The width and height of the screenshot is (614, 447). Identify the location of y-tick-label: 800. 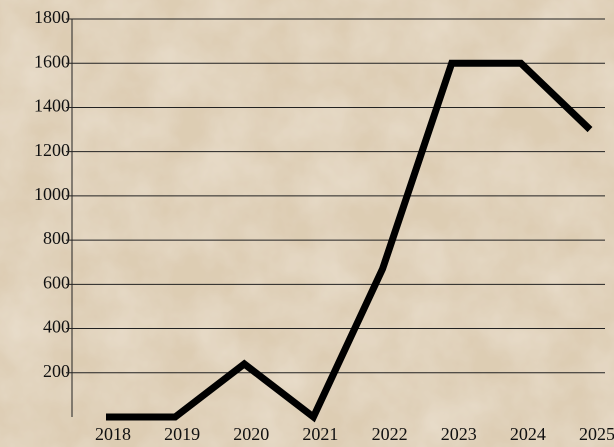
(56, 238).